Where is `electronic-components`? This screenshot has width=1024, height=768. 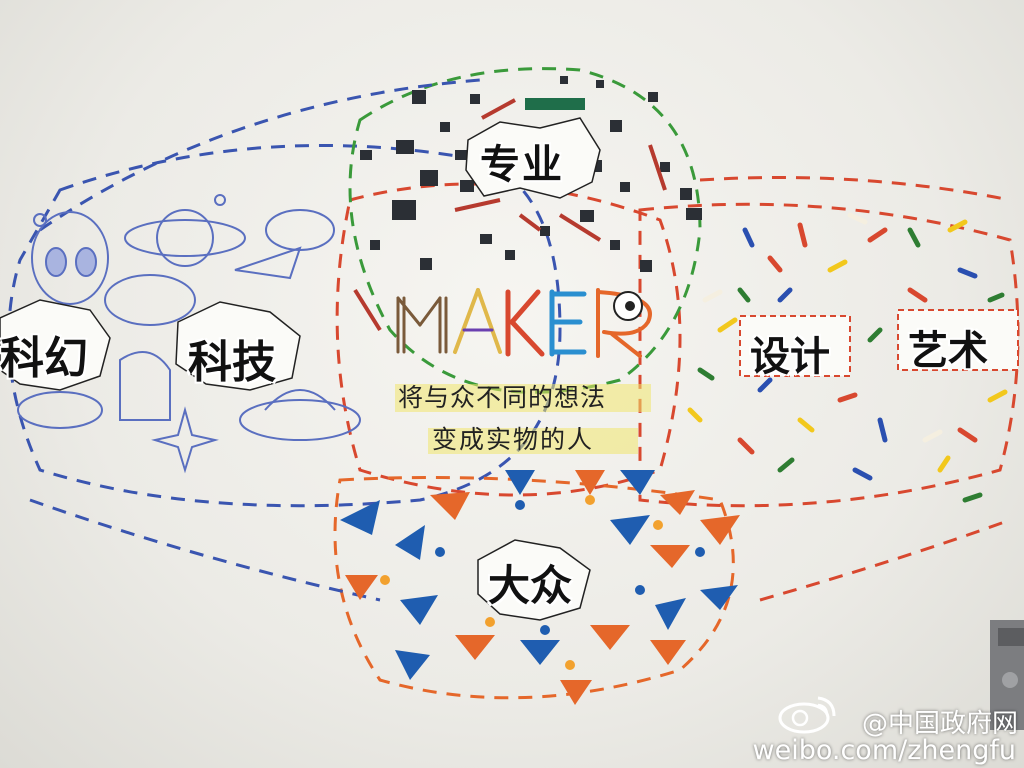 electronic-components is located at coordinates (527, 204).